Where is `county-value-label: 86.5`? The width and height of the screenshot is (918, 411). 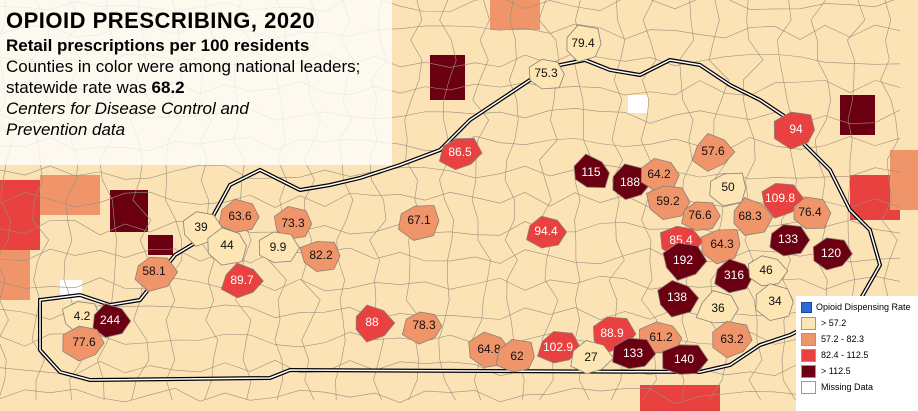
county-value-label: 86.5 is located at coordinates (460, 152).